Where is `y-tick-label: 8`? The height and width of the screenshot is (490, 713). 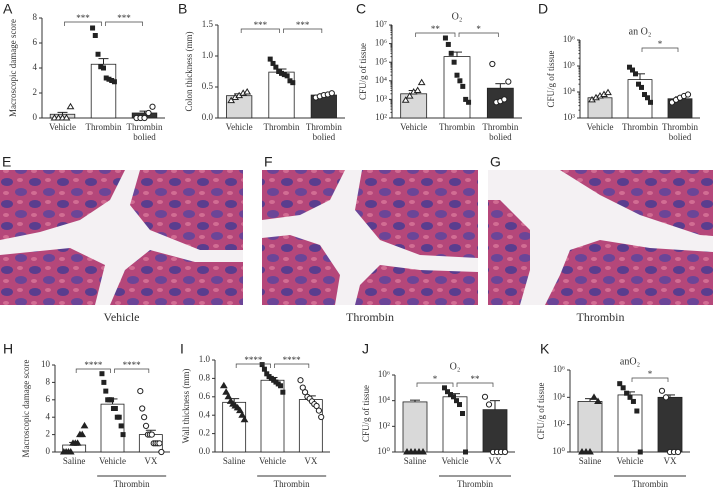 y-tick-label: 8 is located at coordinates (35, 17).